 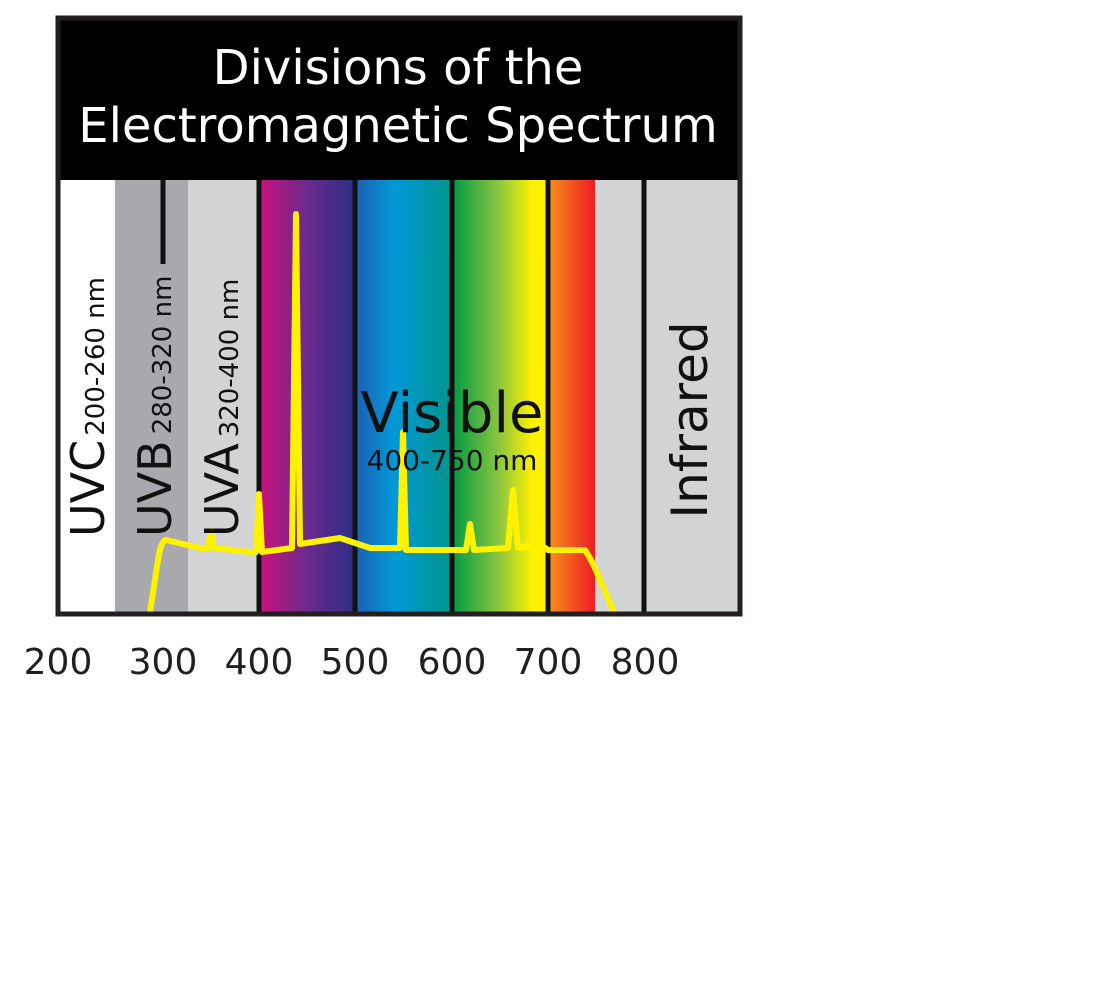 What do you see at coordinates (58, 662) in the screenshot?
I see `axis-label: 200` at bounding box center [58, 662].